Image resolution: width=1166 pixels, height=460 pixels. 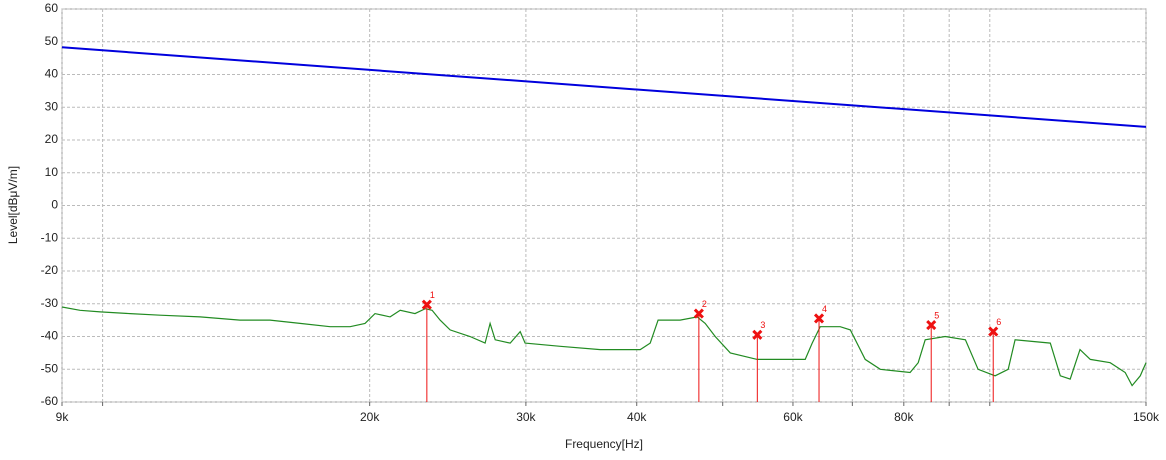 I want to click on marker-label: 6, so click(x=998, y=322).